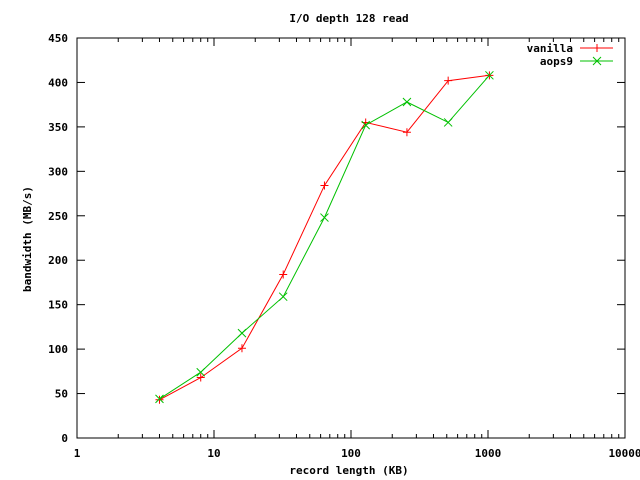 This screenshot has width=640, height=480. What do you see at coordinates (576, 61) in the screenshot?
I see `legend-entry-aops9: aops9` at bounding box center [576, 61].